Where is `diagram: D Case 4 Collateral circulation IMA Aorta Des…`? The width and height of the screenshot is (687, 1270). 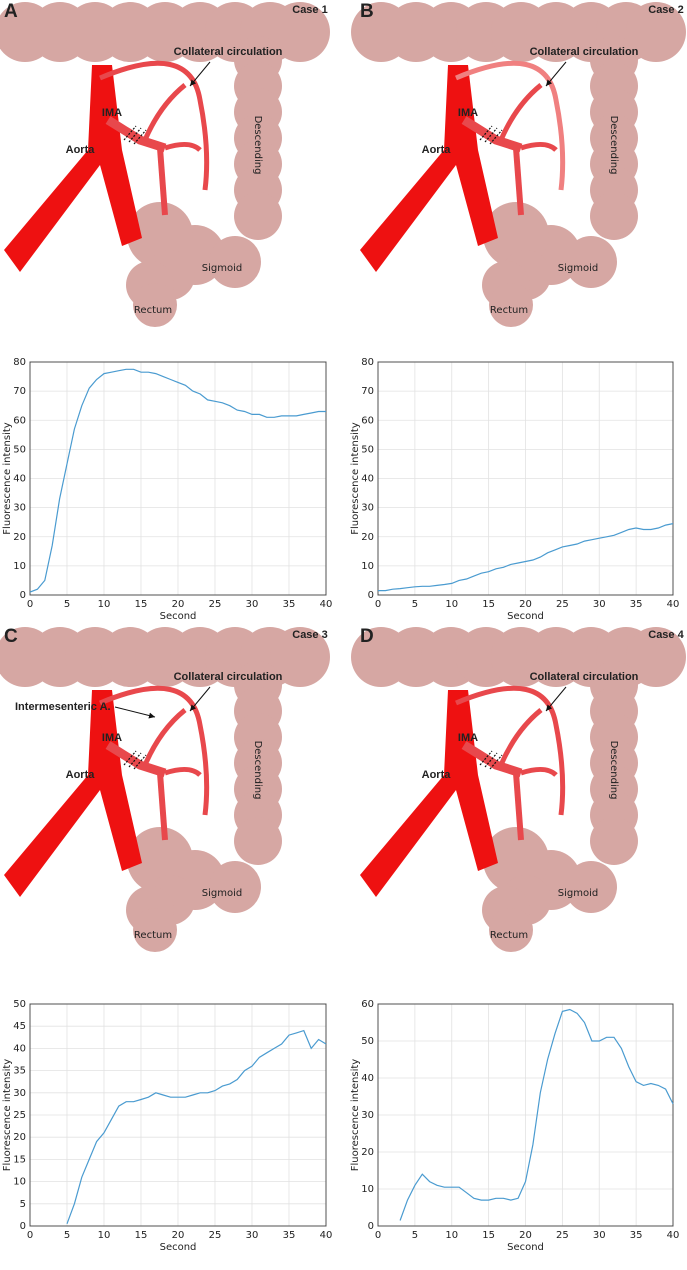
diagram: D Case 4 Collateral circulation IMA Aorta Des… is located at coordinates (518, 789).